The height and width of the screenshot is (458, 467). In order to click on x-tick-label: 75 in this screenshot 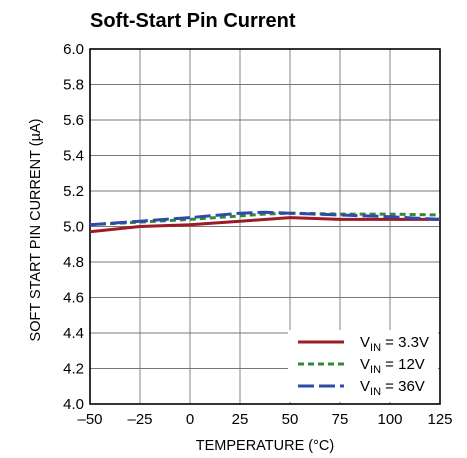, I will do `click(340, 419)`.